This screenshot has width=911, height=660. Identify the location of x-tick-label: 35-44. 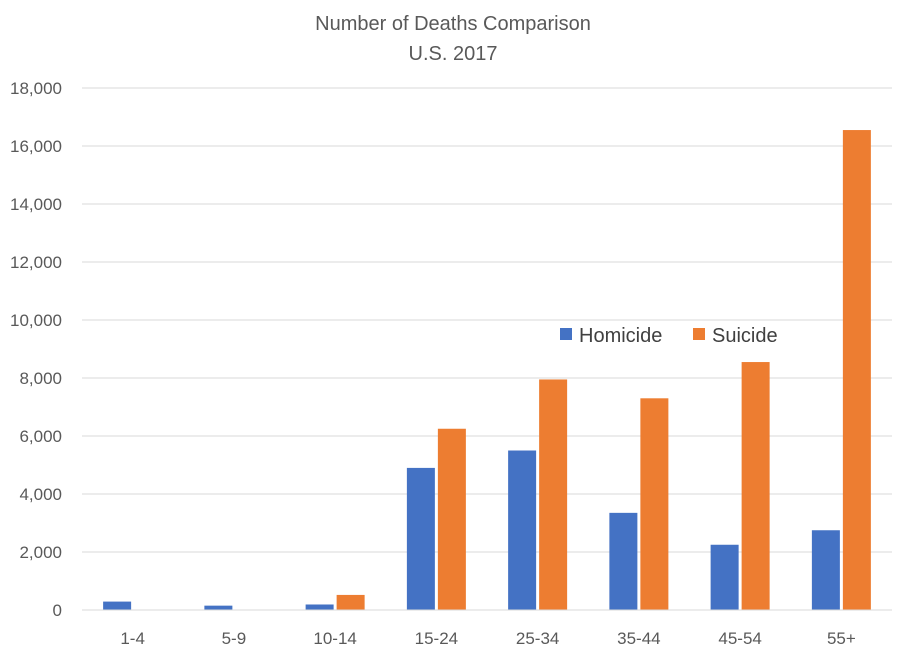
(638, 638).